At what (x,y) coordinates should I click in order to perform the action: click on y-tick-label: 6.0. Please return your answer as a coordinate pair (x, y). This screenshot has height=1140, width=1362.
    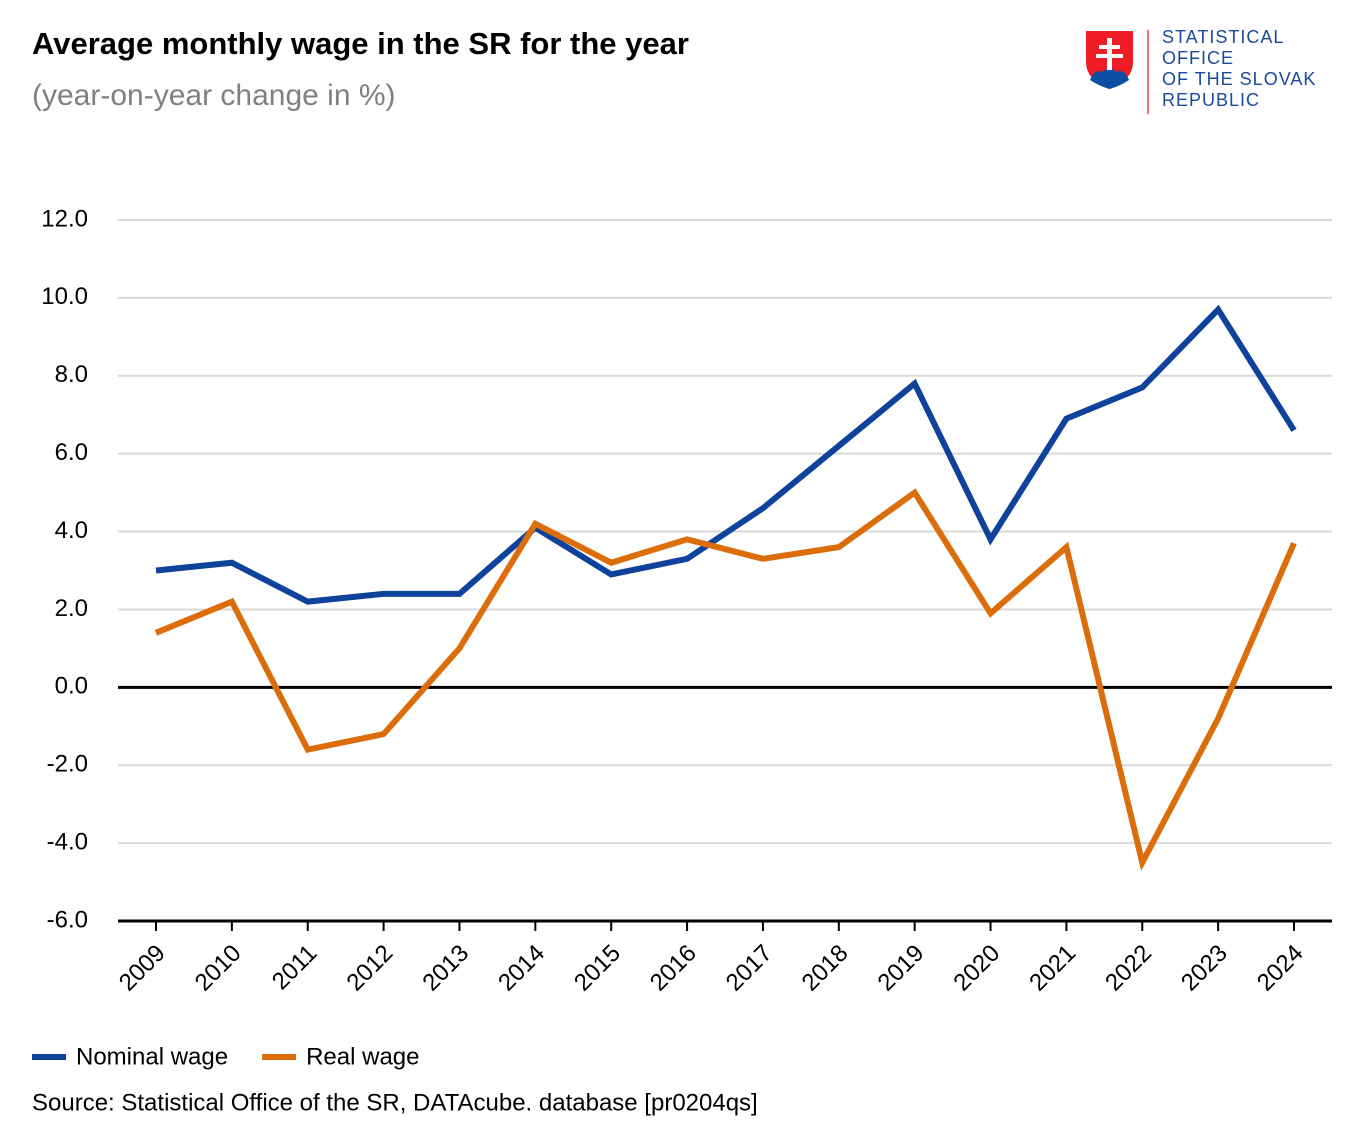
    Looking at the image, I should click on (71, 452).